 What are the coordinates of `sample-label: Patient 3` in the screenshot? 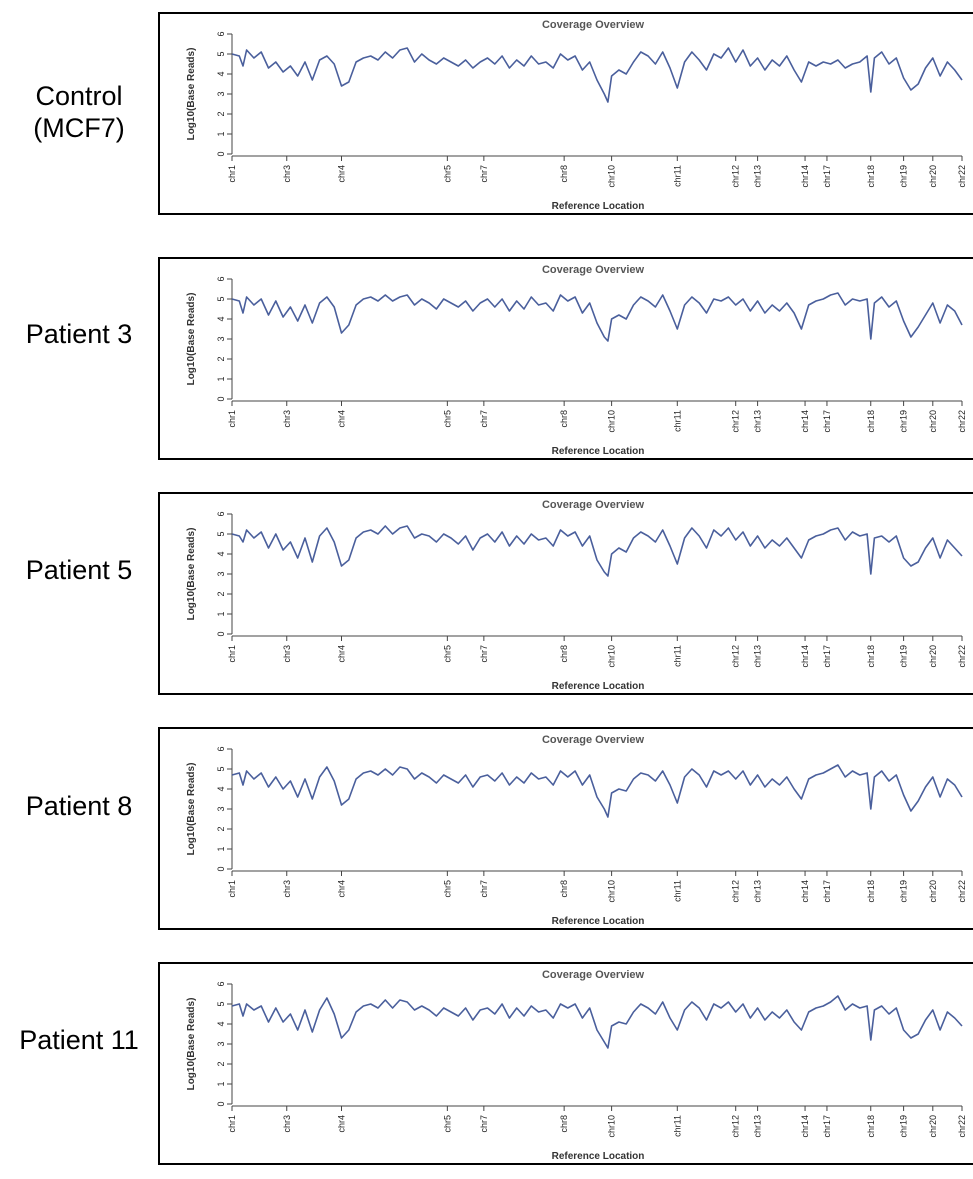 It's located at (79, 334).